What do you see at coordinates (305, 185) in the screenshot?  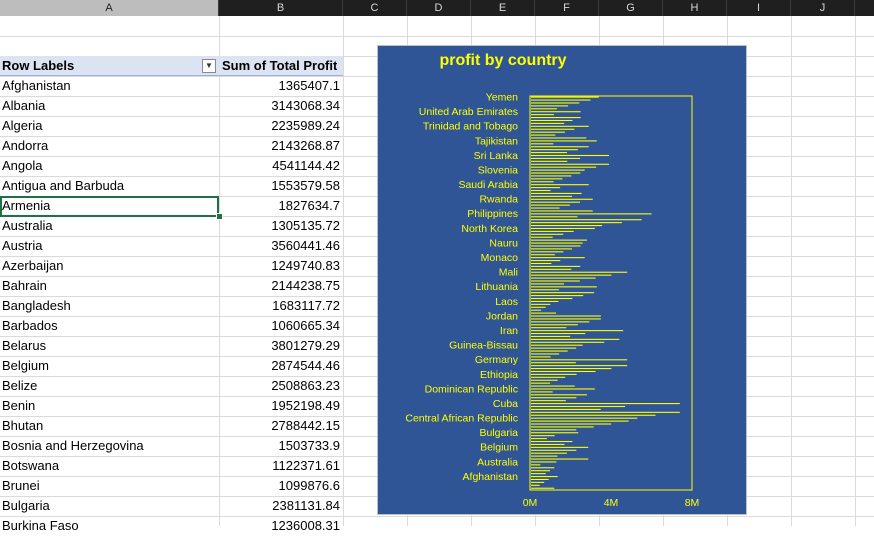 I see `profit-value-cell: 1553579.58` at bounding box center [305, 185].